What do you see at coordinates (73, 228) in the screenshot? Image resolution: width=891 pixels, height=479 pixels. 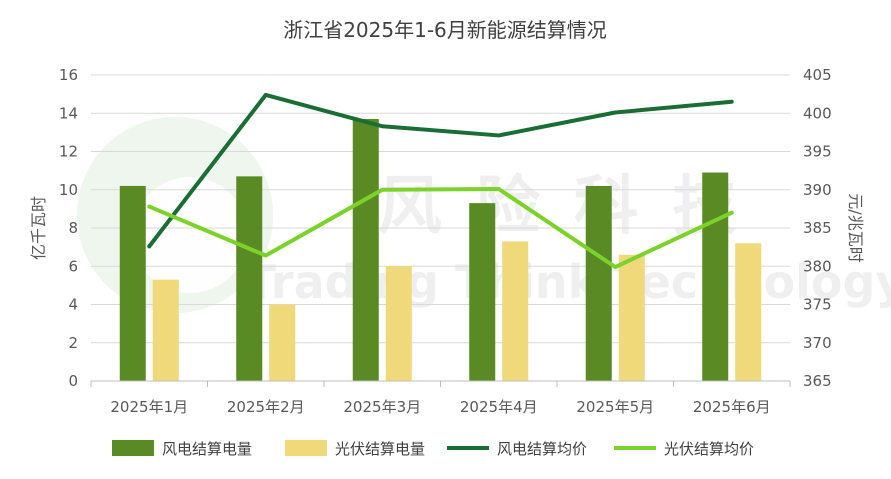 I see `left-tick-label: 8` at bounding box center [73, 228].